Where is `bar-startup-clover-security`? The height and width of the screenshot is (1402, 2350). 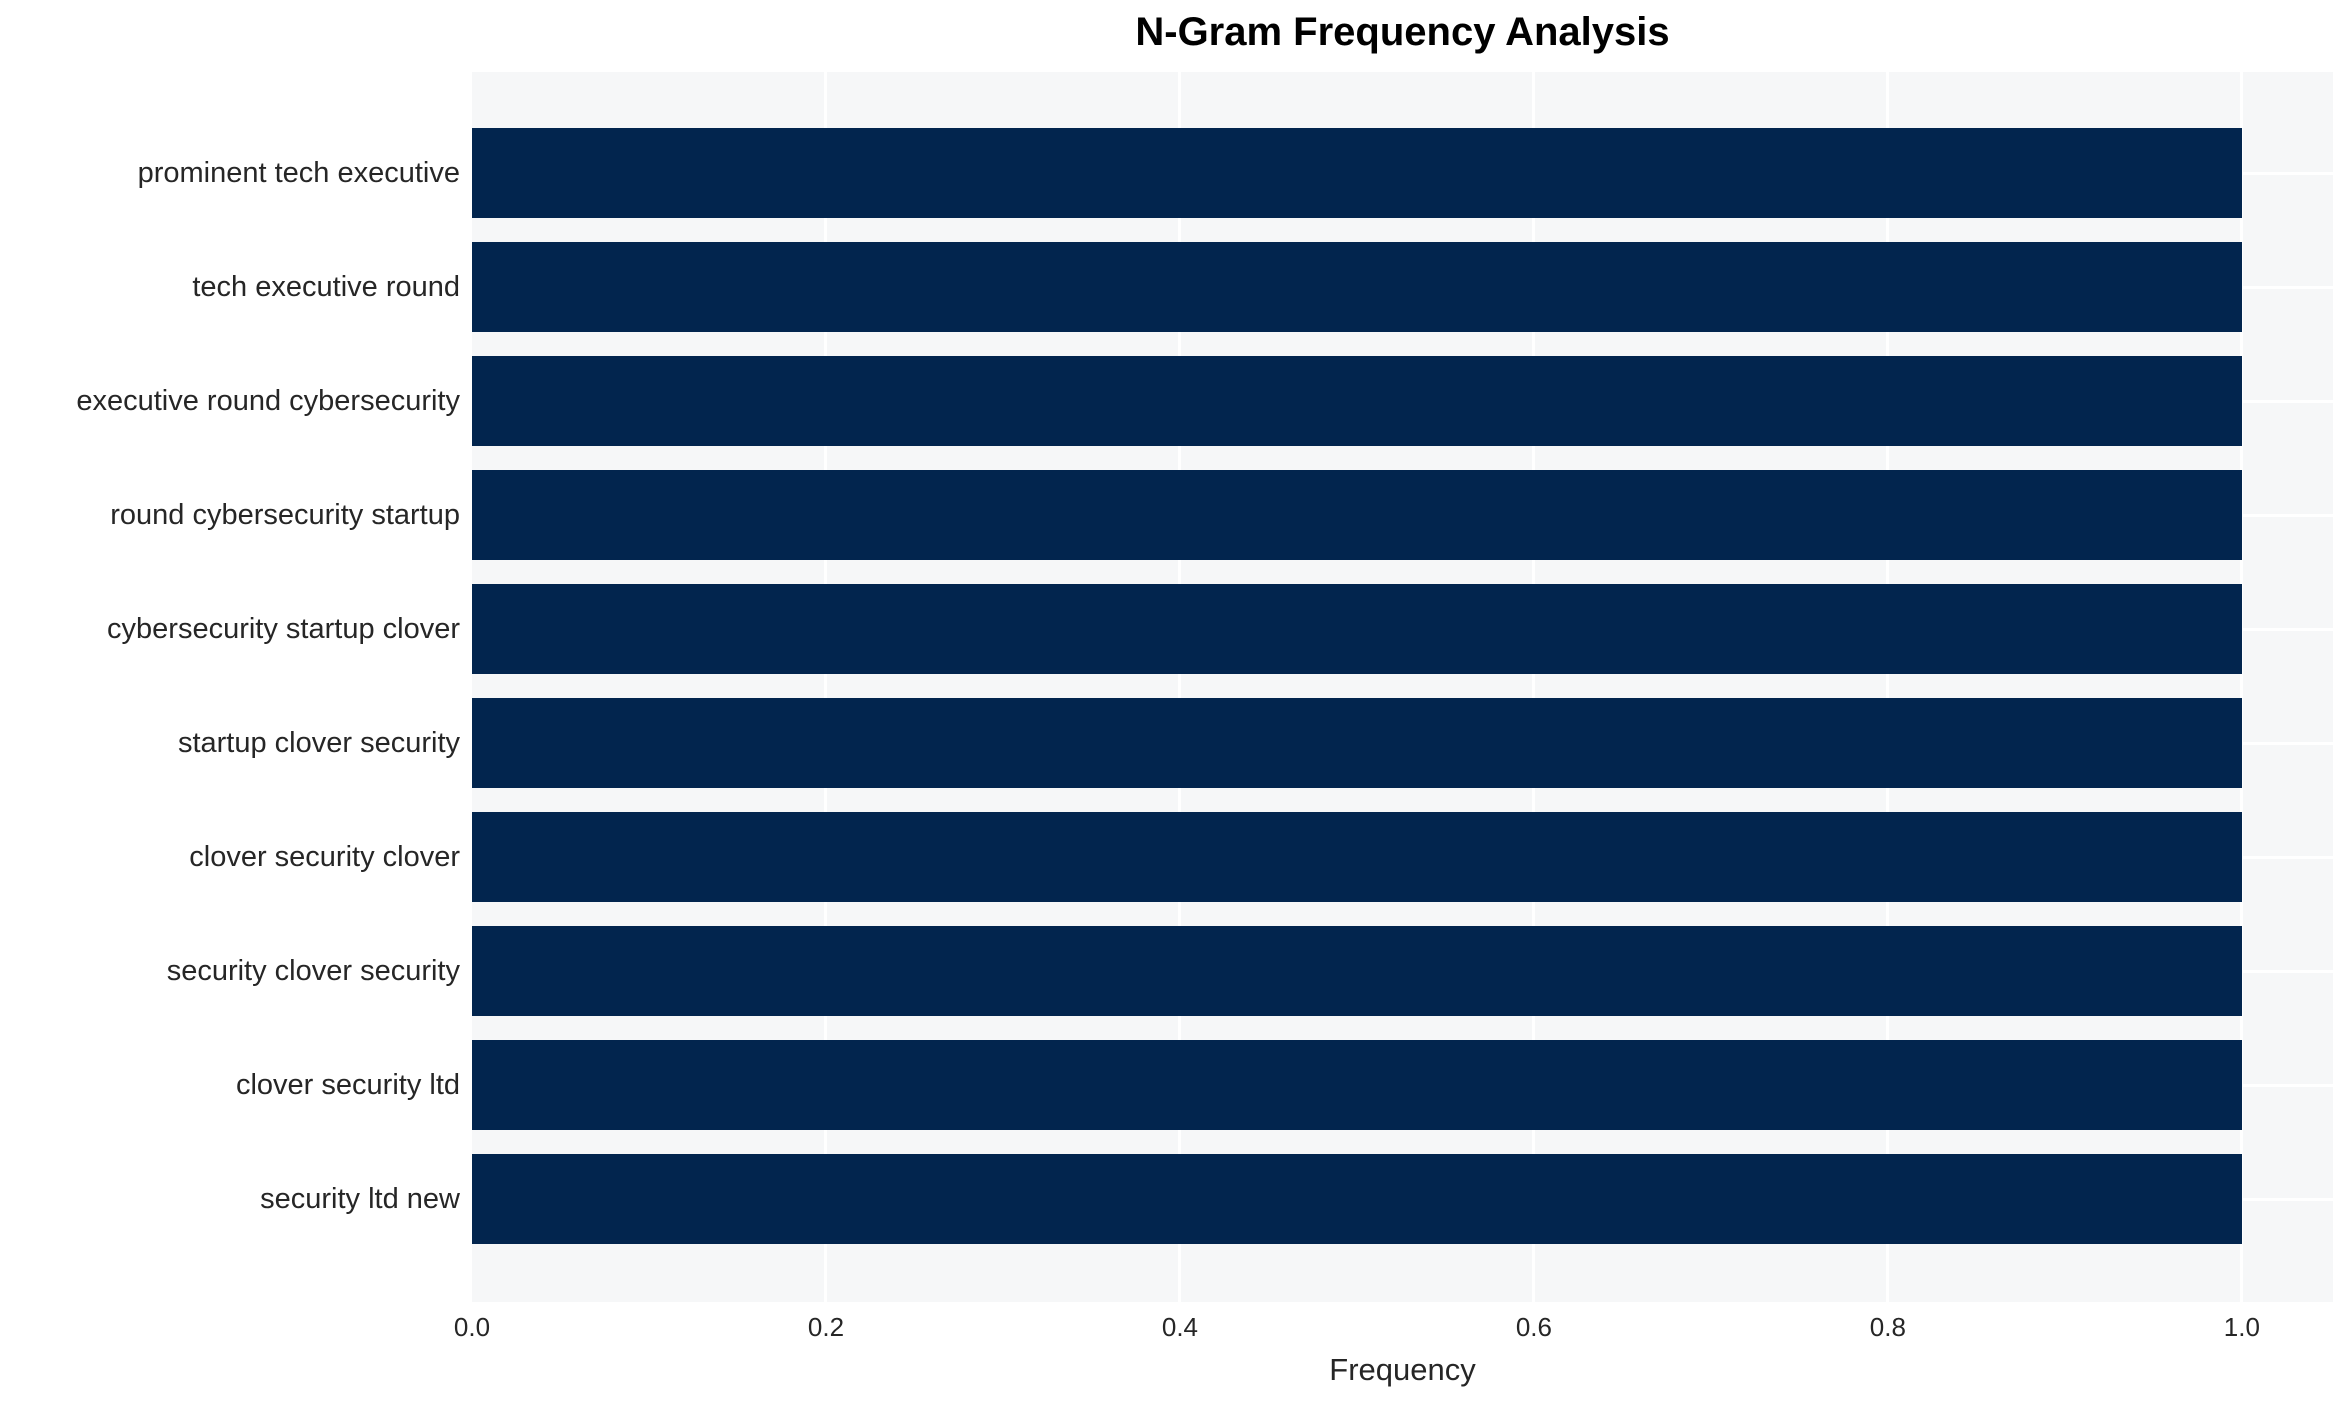 bar-startup-clover-security is located at coordinates (1357, 743).